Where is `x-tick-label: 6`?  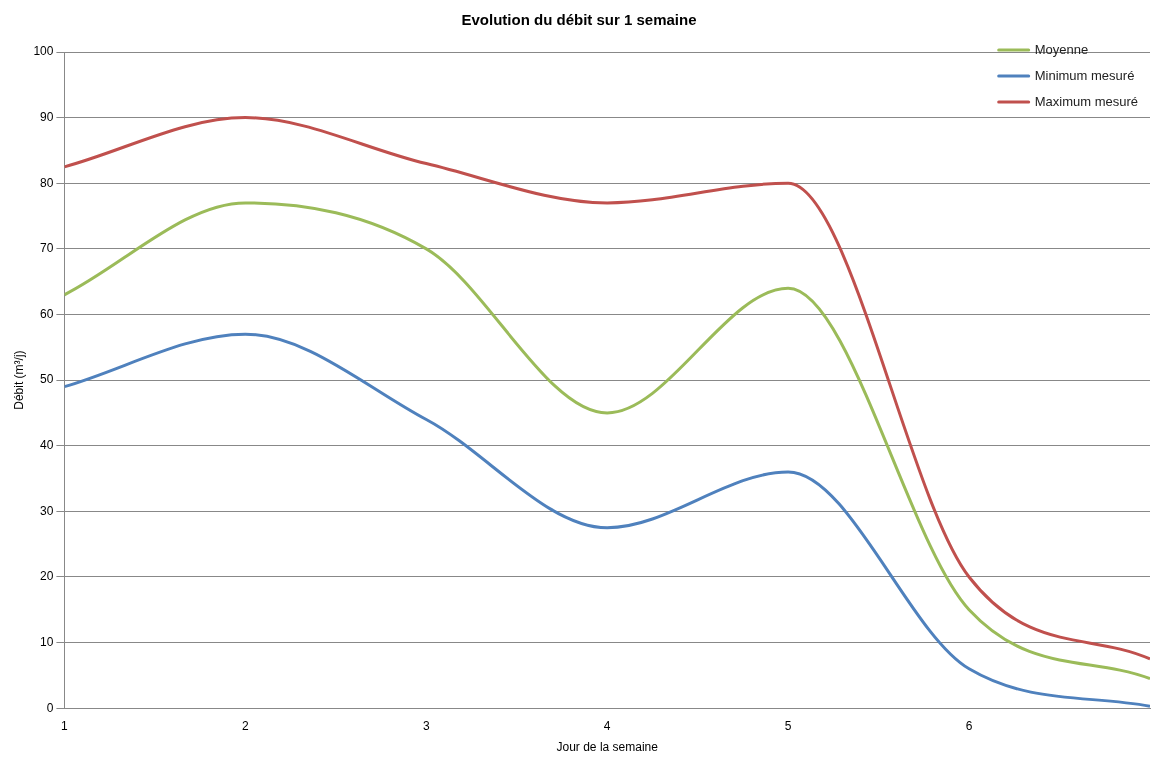
x-tick-label: 6 is located at coordinates (969, 725).